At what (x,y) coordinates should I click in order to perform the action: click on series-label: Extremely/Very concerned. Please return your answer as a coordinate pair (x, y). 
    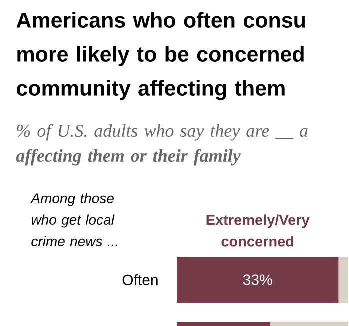
    Looking at the image, I should click on (258, 230).